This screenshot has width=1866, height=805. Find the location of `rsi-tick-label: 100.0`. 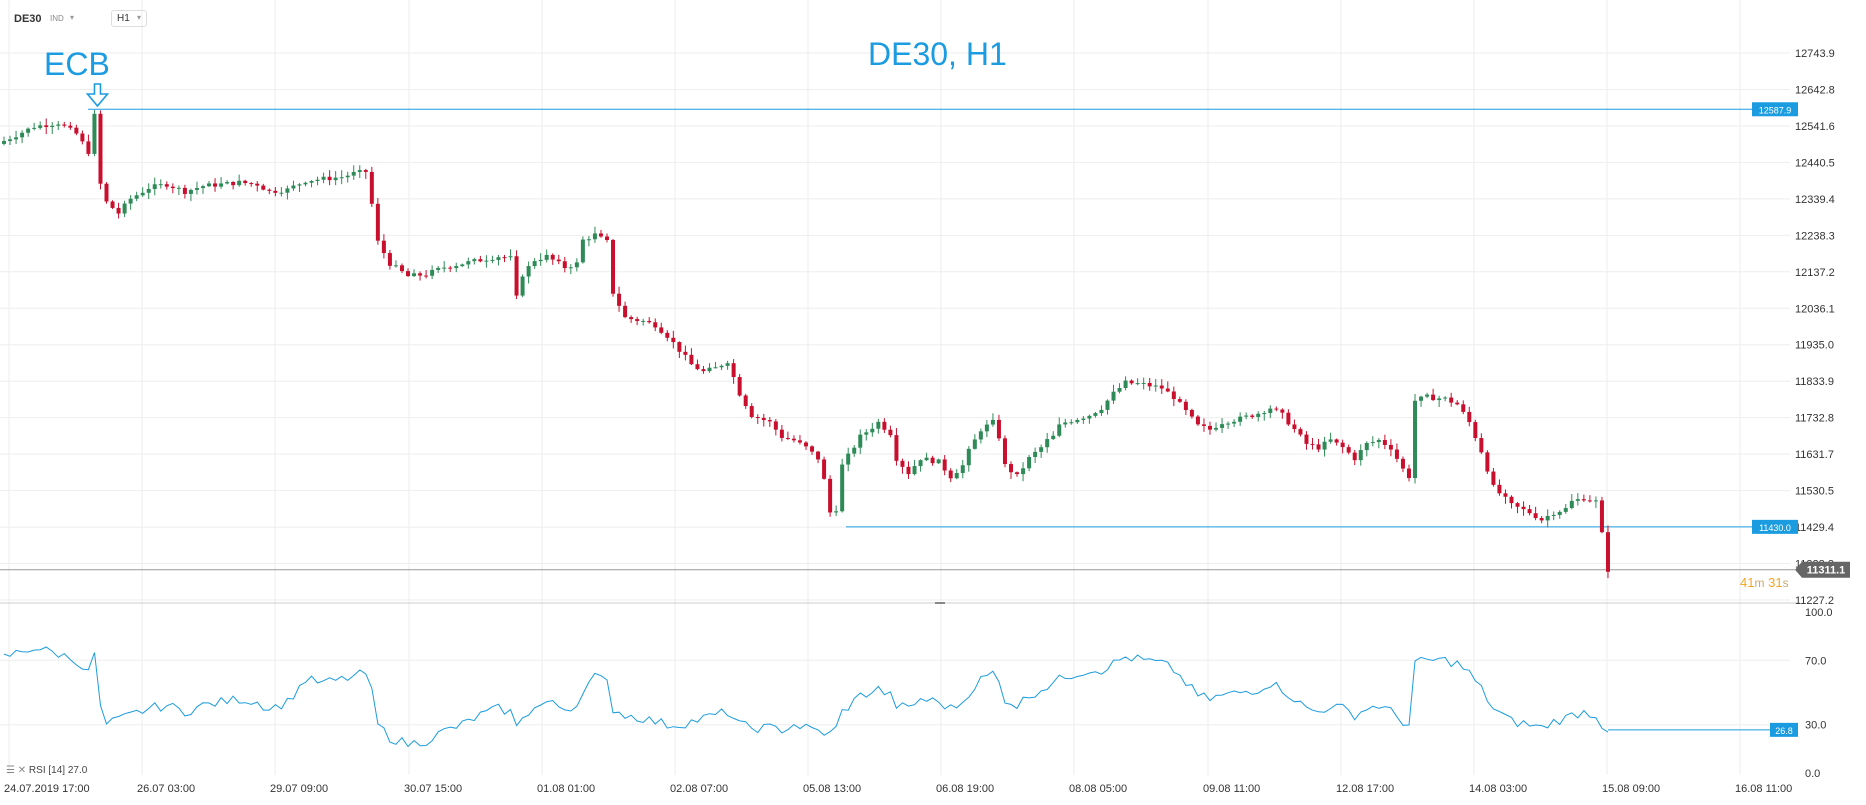

rsi-tick-label: 100.0 is located at coordinates (1819, 613).